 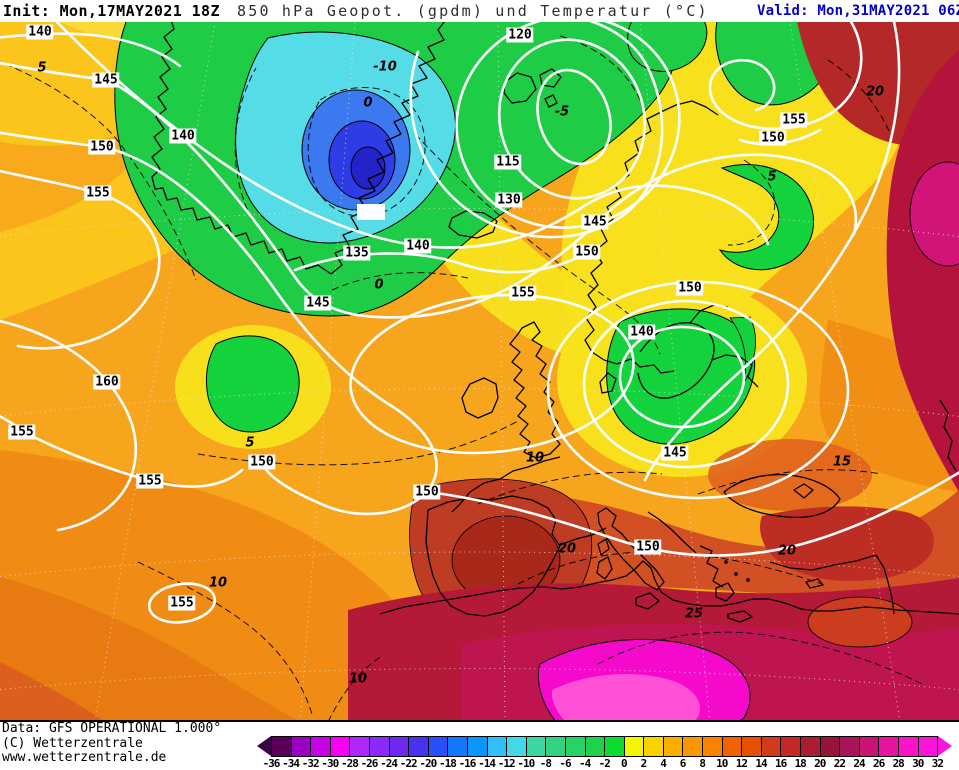 I want to click on colorbar-tick: 10, so click(x=722, y=763).